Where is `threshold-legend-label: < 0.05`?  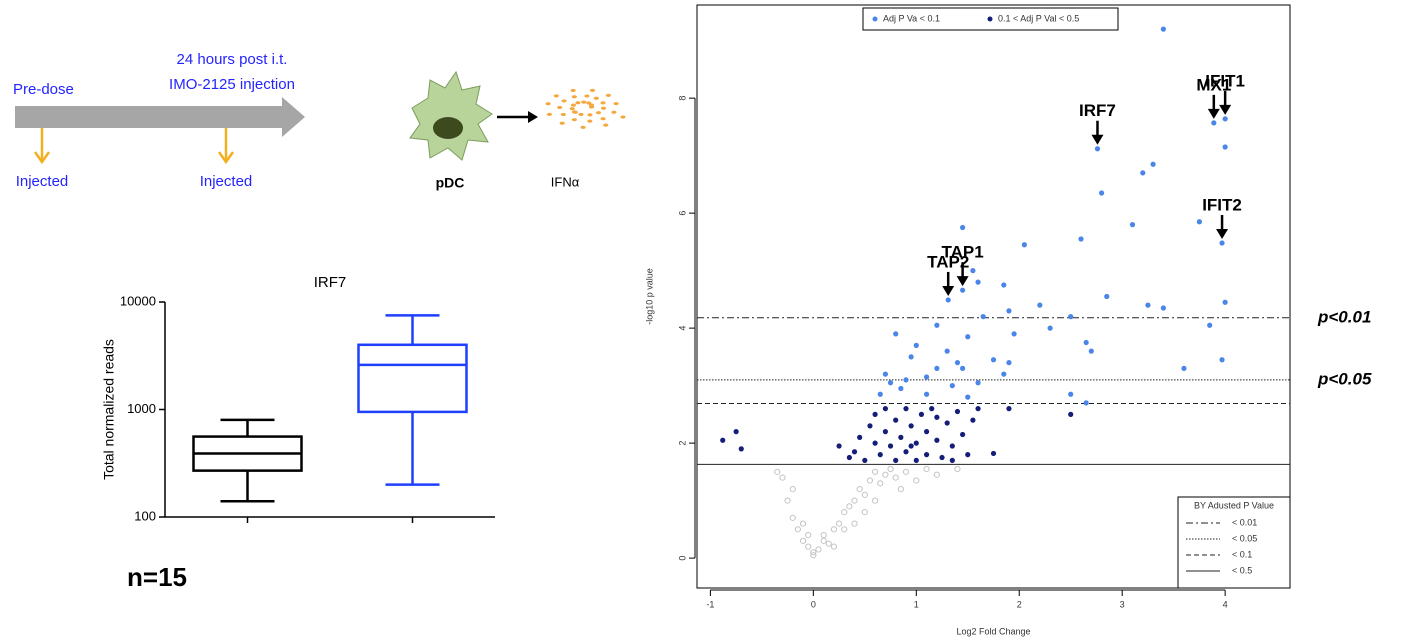 threshold-legend-label: < 0.05 is located at coordinates (1244, 538).